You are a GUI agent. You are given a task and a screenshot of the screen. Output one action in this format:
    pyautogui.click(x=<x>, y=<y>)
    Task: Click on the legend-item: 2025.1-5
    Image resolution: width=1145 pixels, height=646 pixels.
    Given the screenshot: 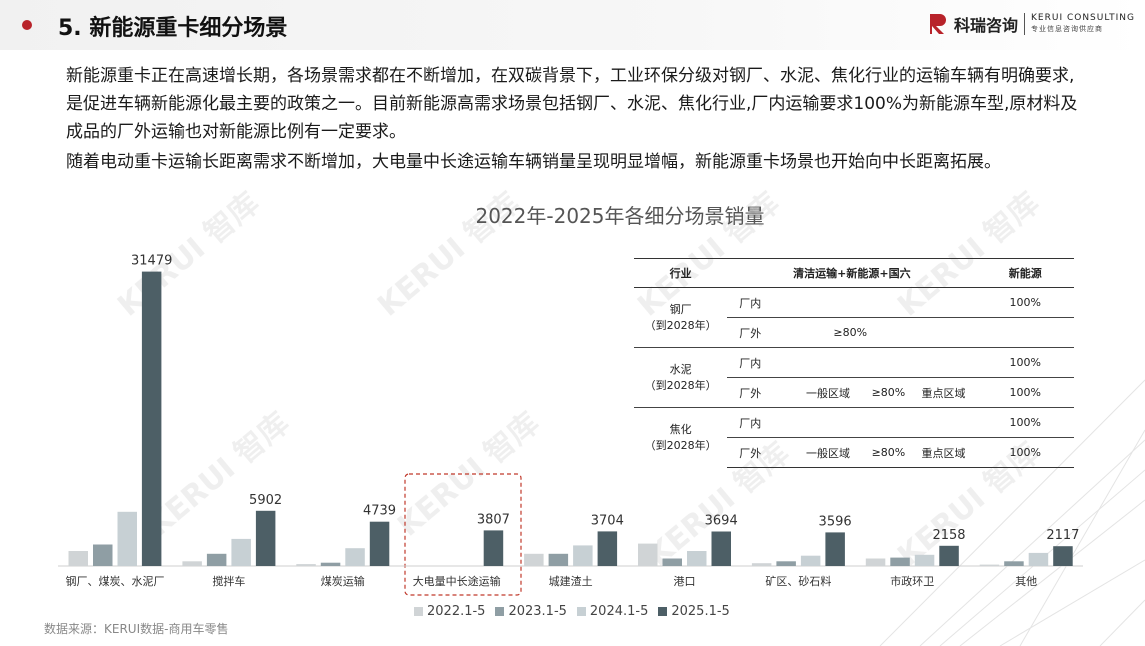 What is the action you would take?
    pyautogui.click(x=694, y=611)
    